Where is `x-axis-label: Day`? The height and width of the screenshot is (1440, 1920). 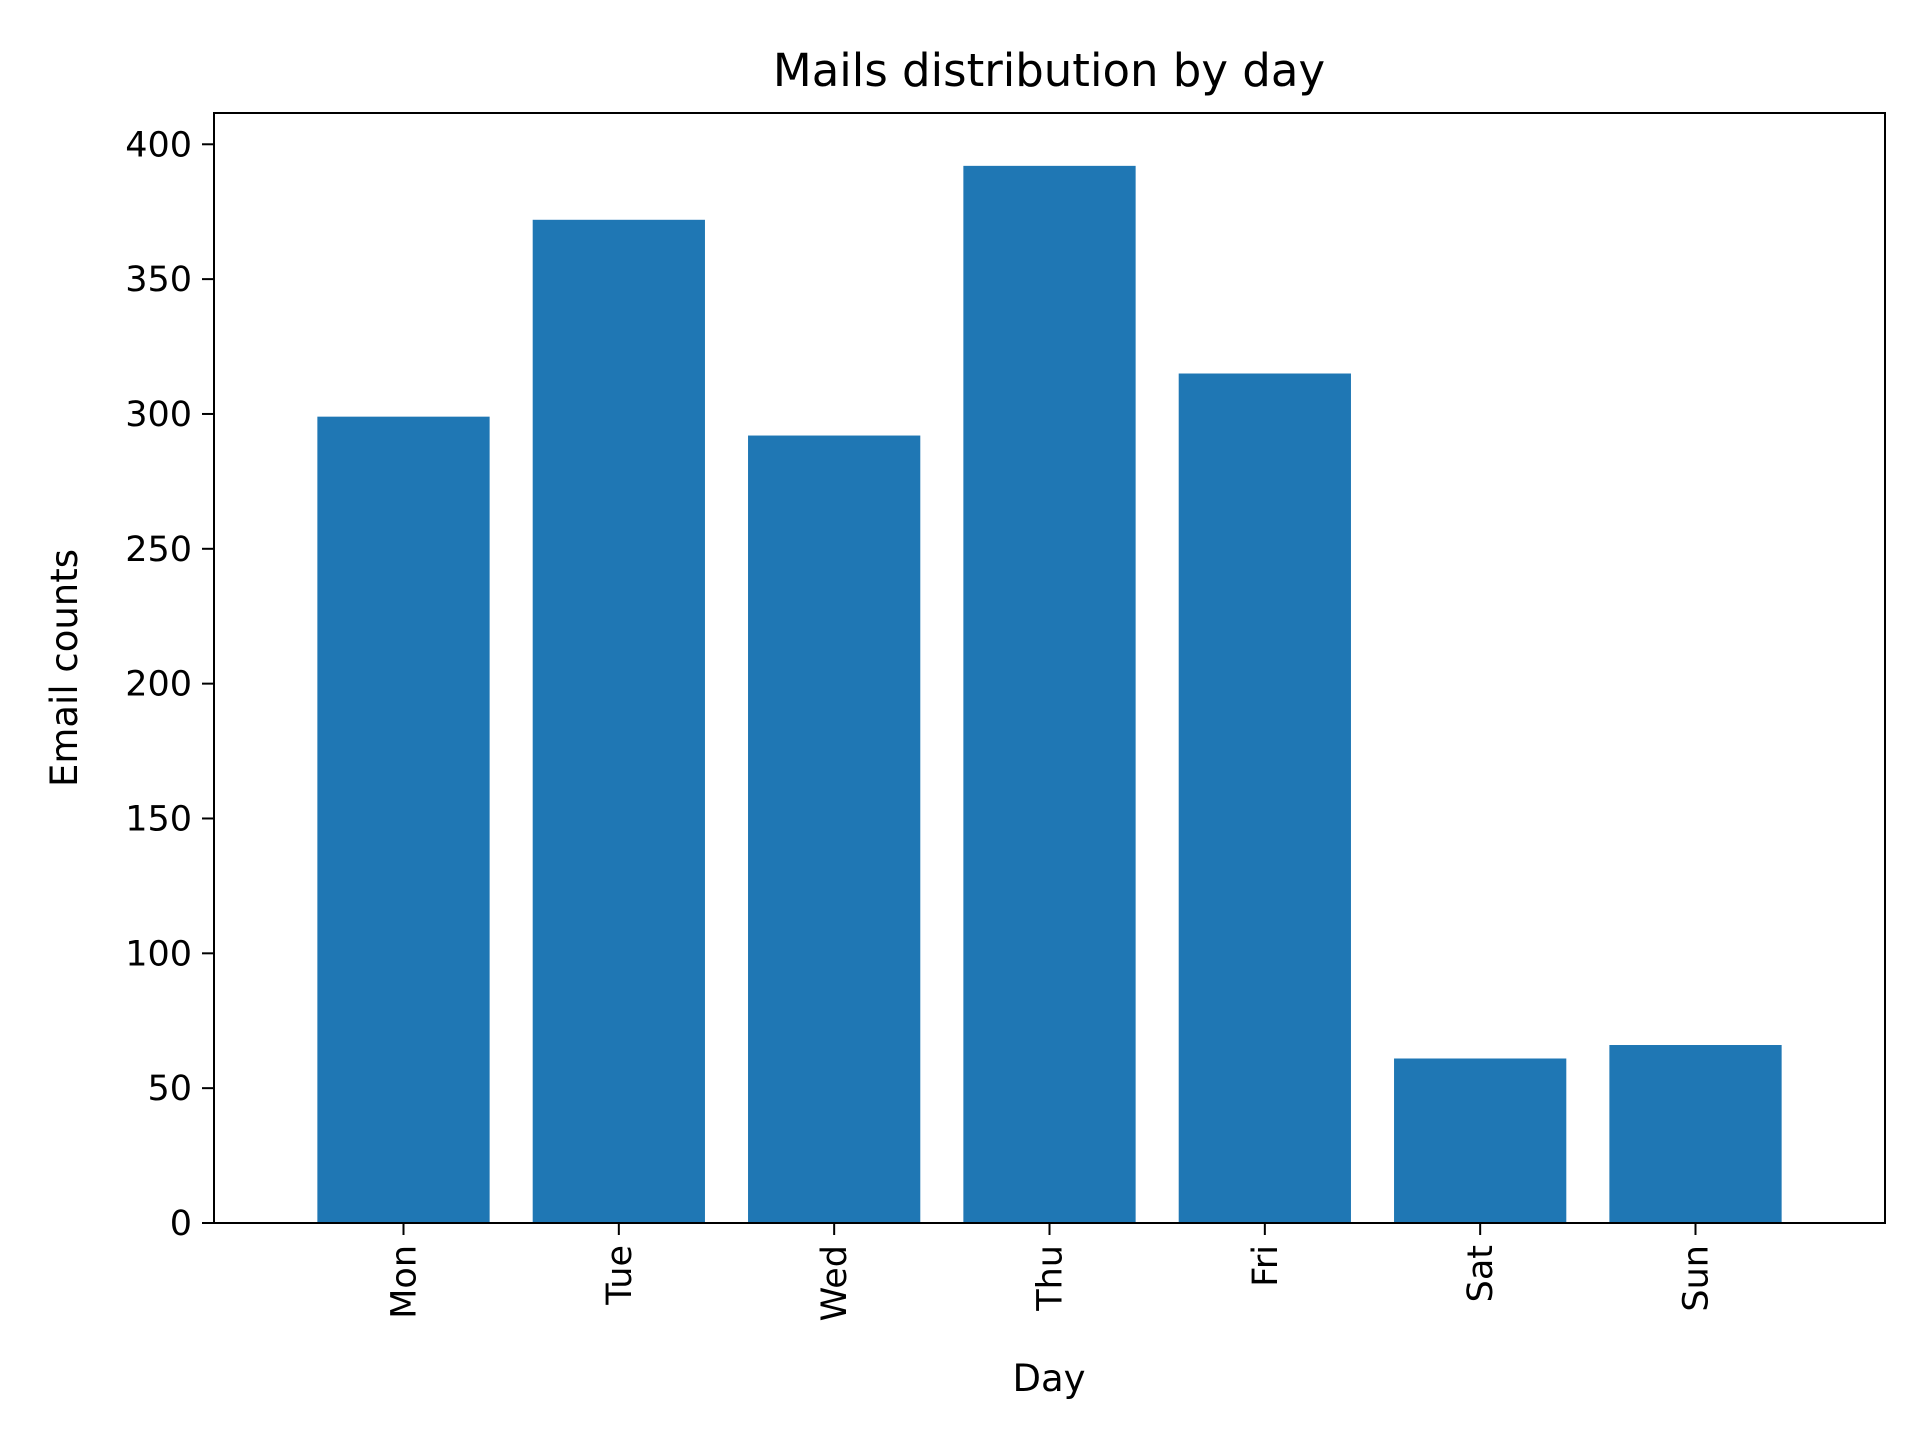
x-axis-label: Day is located at coordinates (1048, 1378).